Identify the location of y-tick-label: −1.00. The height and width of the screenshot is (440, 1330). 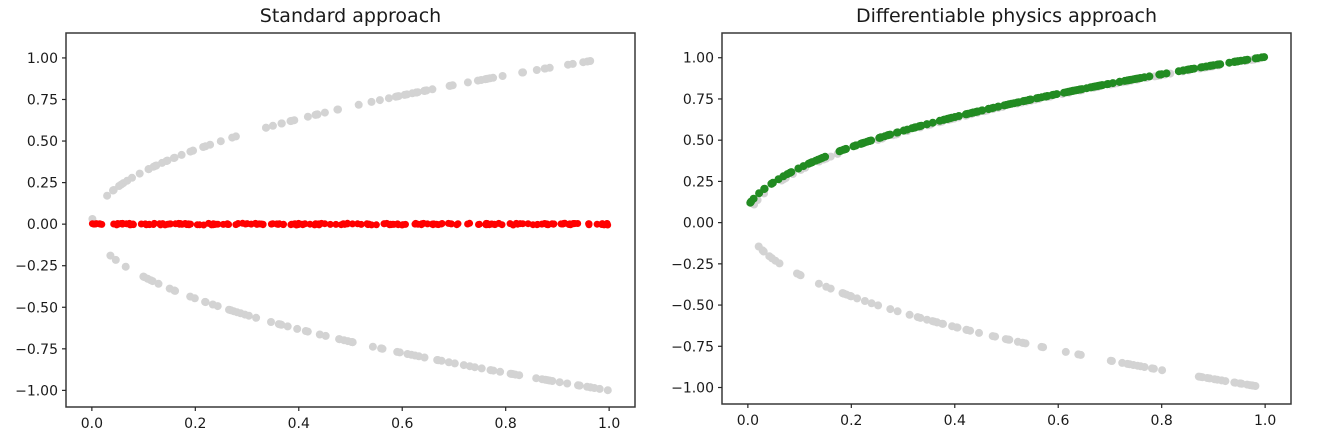
(36, 391).